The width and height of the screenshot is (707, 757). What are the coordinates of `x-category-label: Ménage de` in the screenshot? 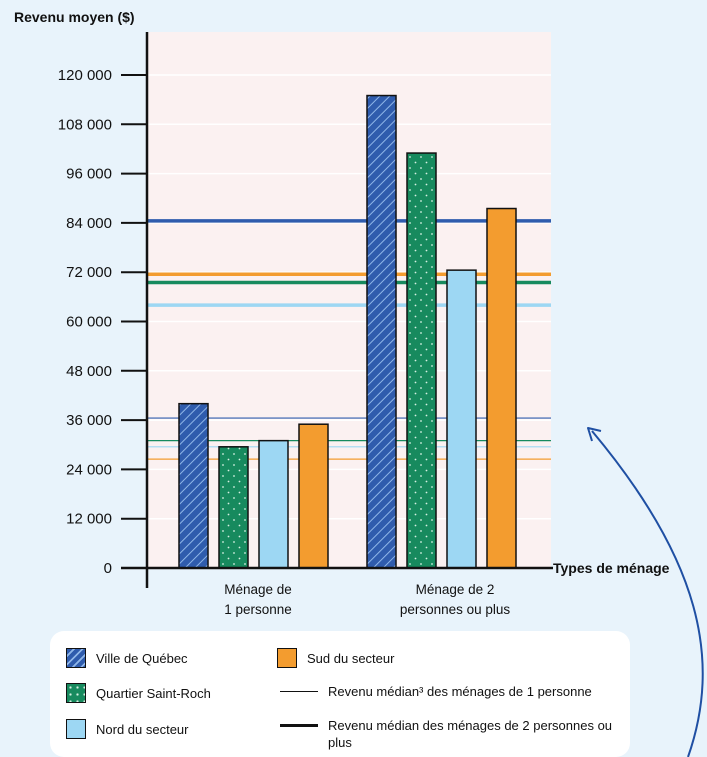 It's located at (258, 589).